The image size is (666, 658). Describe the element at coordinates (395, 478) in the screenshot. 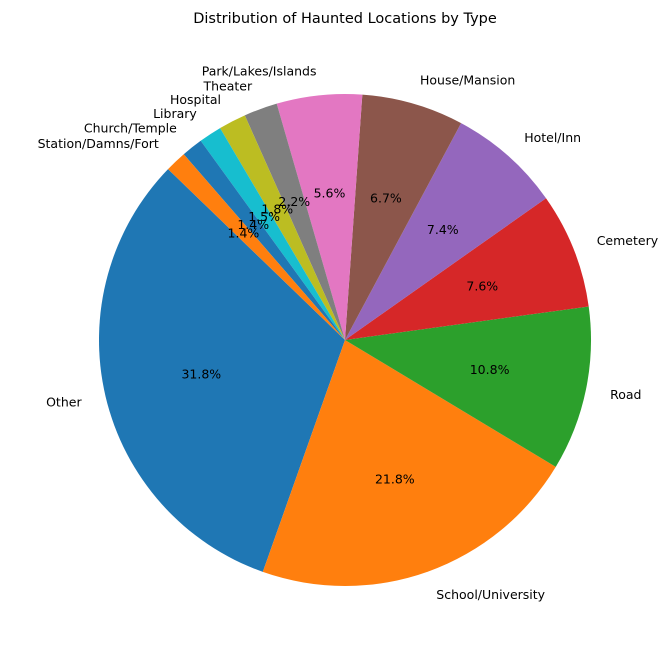

I see `pie-percent-school-university: 21.8%` at that location.